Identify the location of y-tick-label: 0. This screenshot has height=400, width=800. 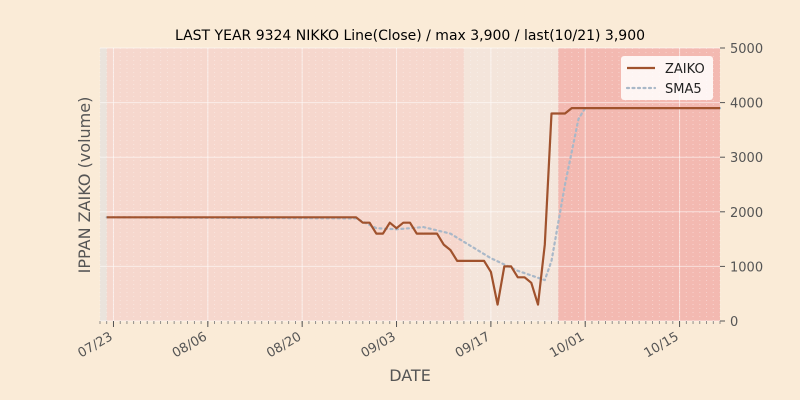
(734, 322).